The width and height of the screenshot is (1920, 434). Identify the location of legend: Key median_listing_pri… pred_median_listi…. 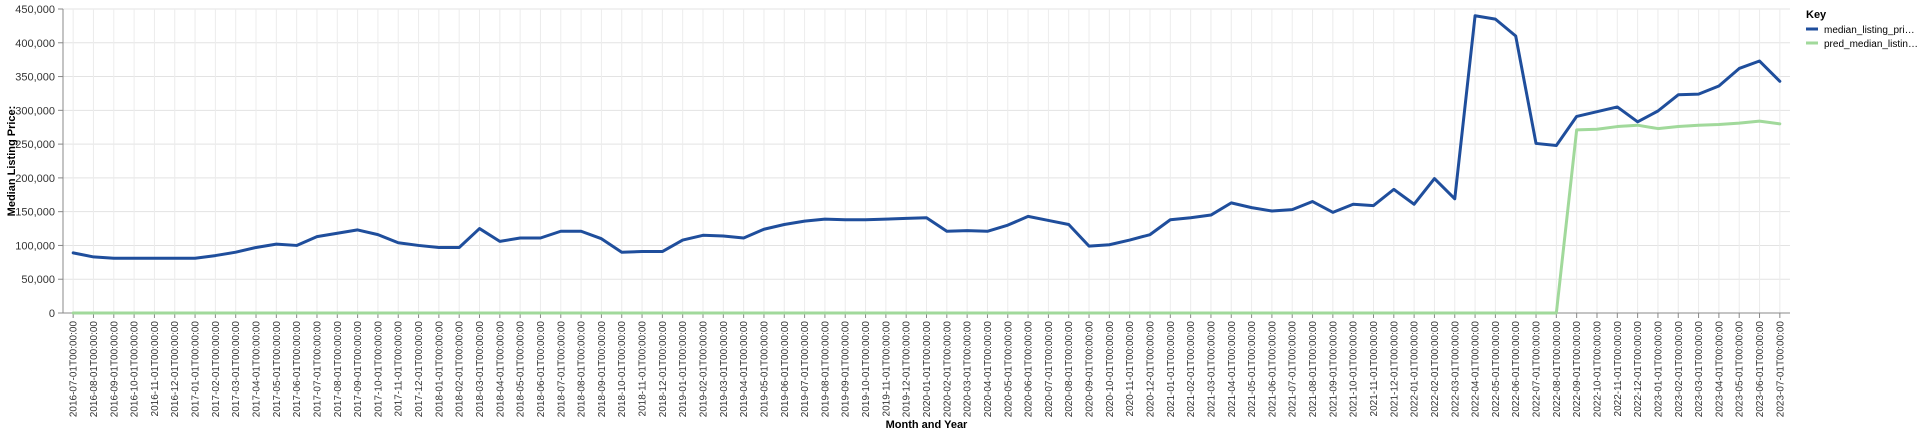
(1862, 29).